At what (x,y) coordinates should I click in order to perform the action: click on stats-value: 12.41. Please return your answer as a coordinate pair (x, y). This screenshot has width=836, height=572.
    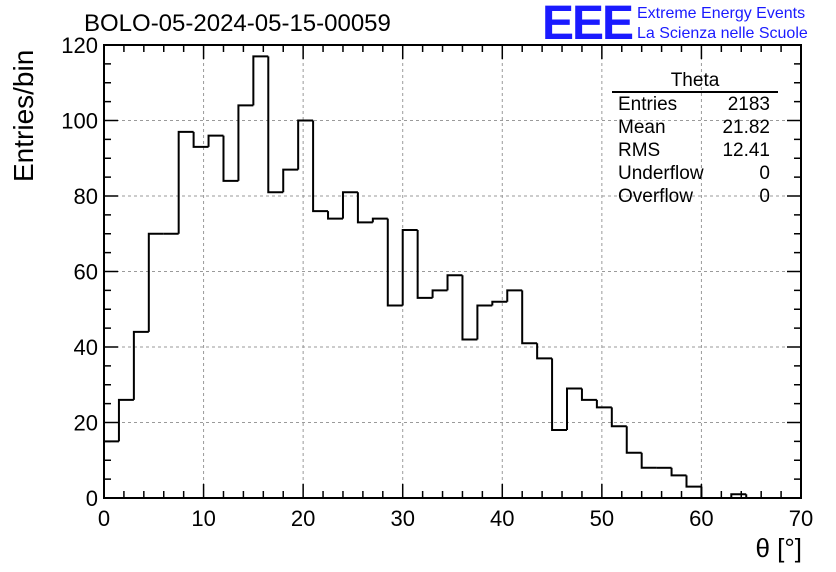
    Looking at the image, I should click on (746, 150).